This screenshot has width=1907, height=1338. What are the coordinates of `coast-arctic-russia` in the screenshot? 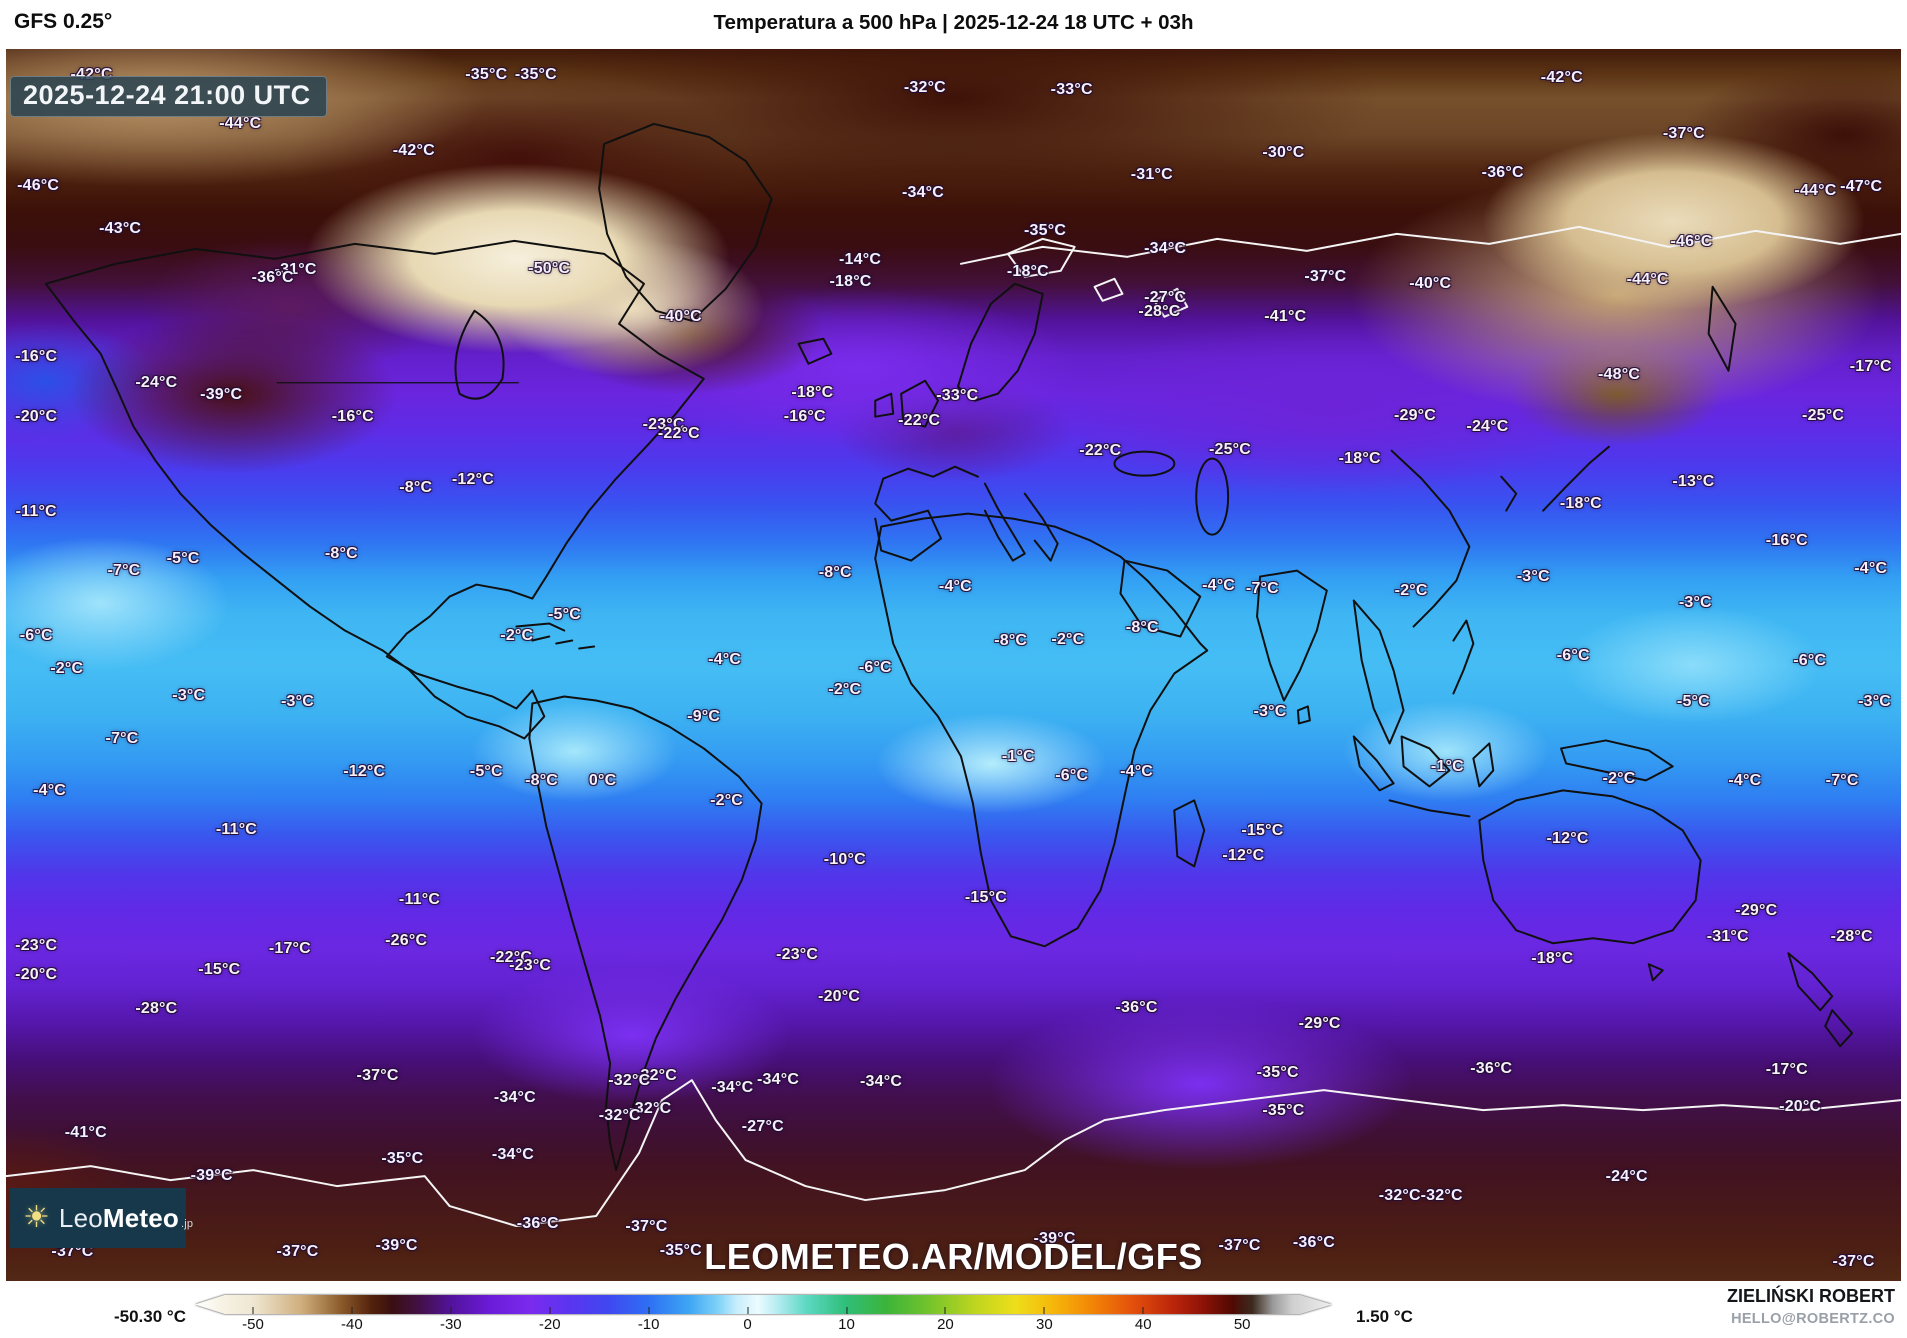 It's located at (1430, 245).